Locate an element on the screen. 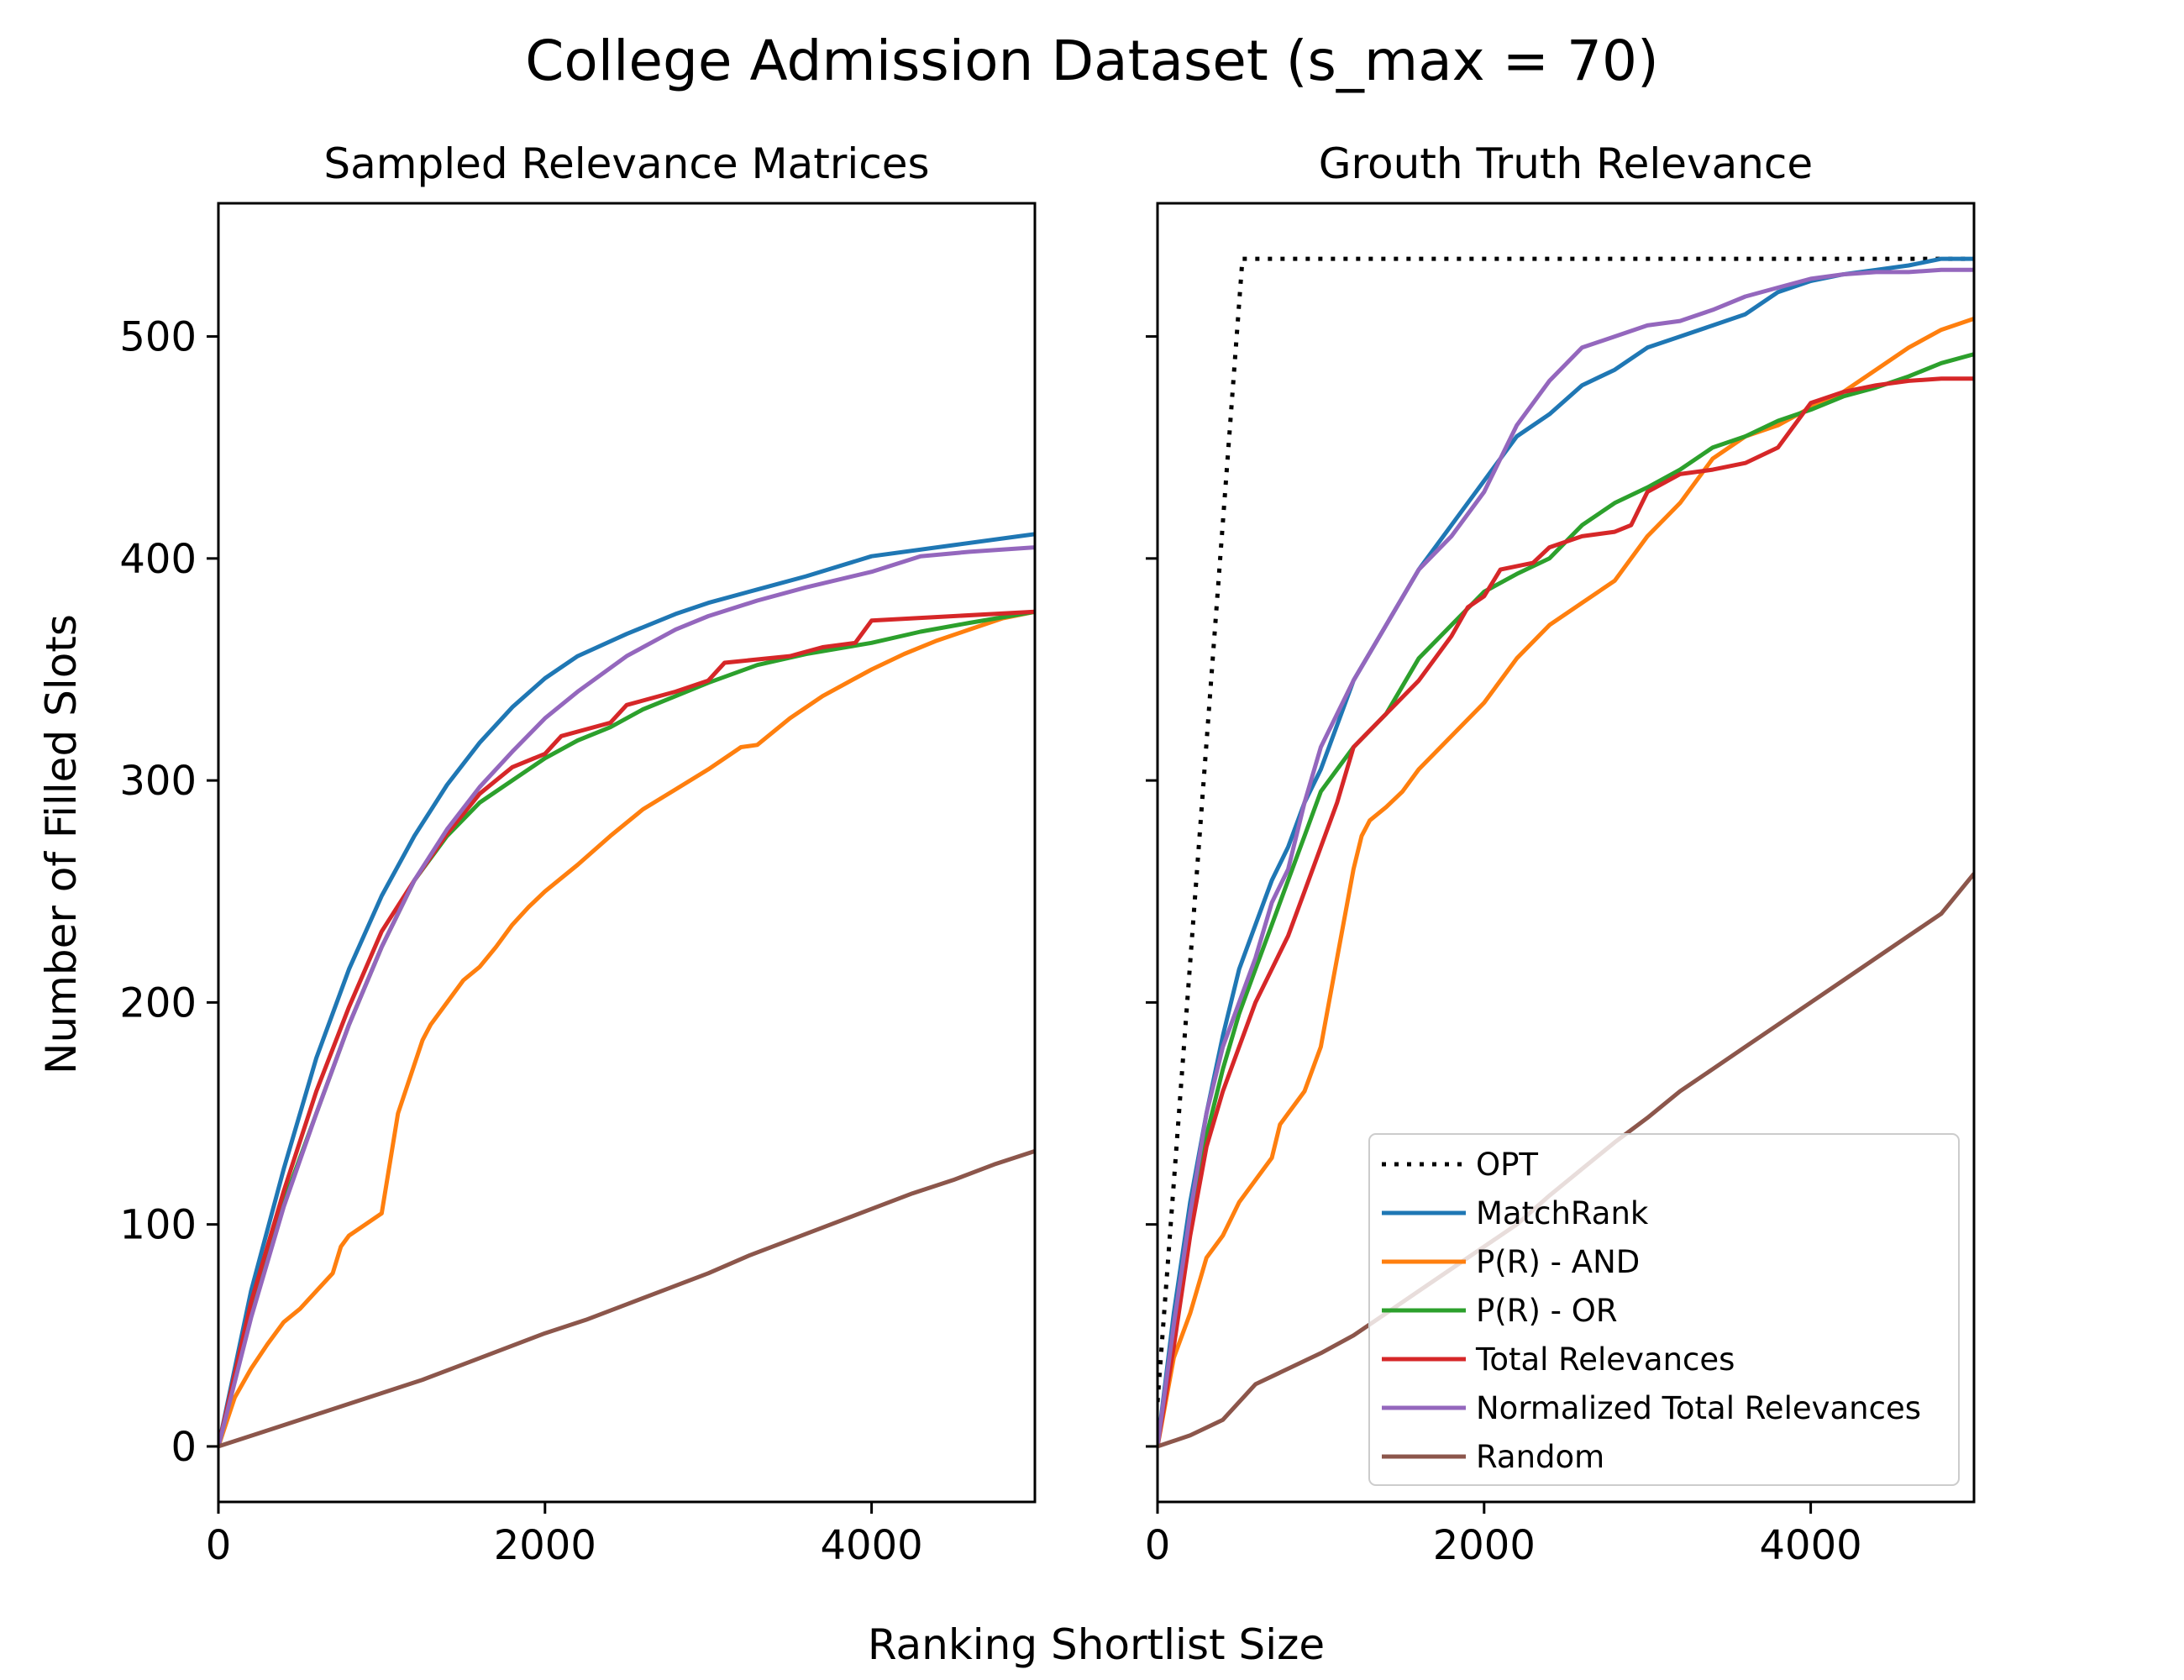  y-tick-label: 500 is located at coordinates (158, 337).